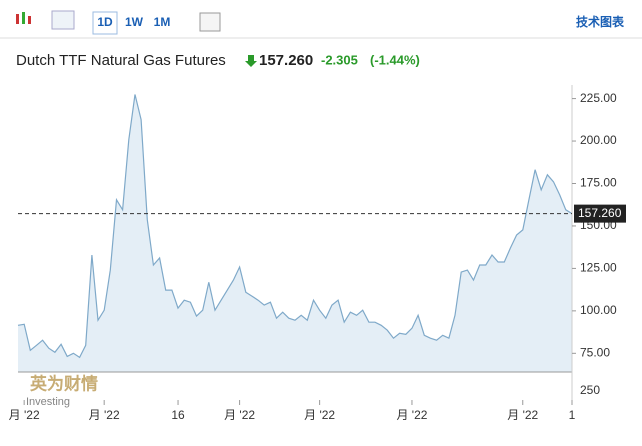 Image resolution: width=642 pixels, height=446 pixels. I want to click on button-frame, so click(105, 23).